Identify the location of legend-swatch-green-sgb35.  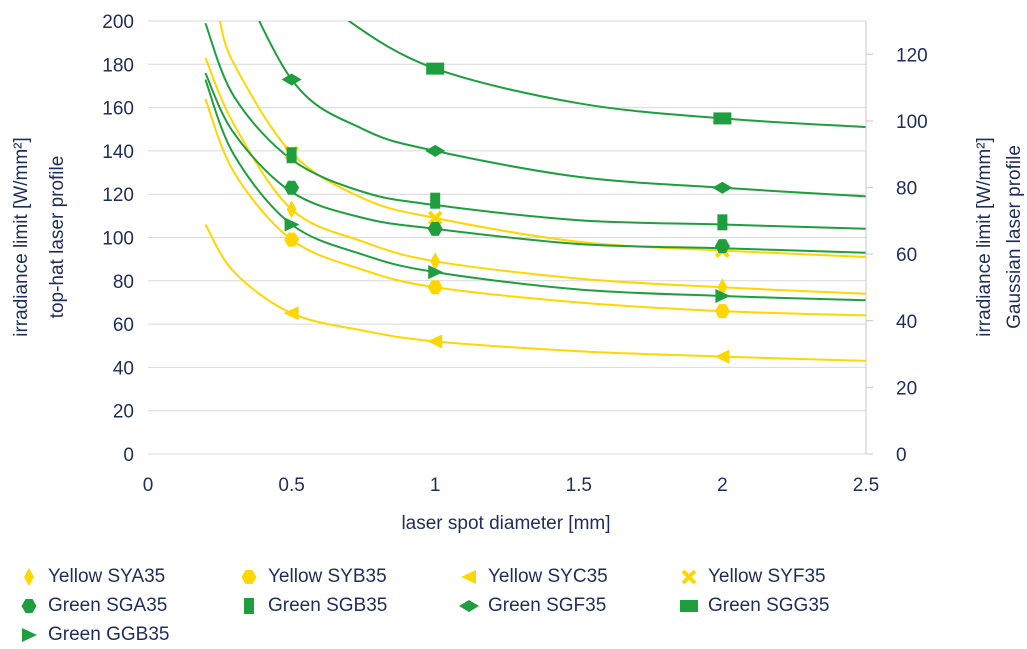
(249, 605).